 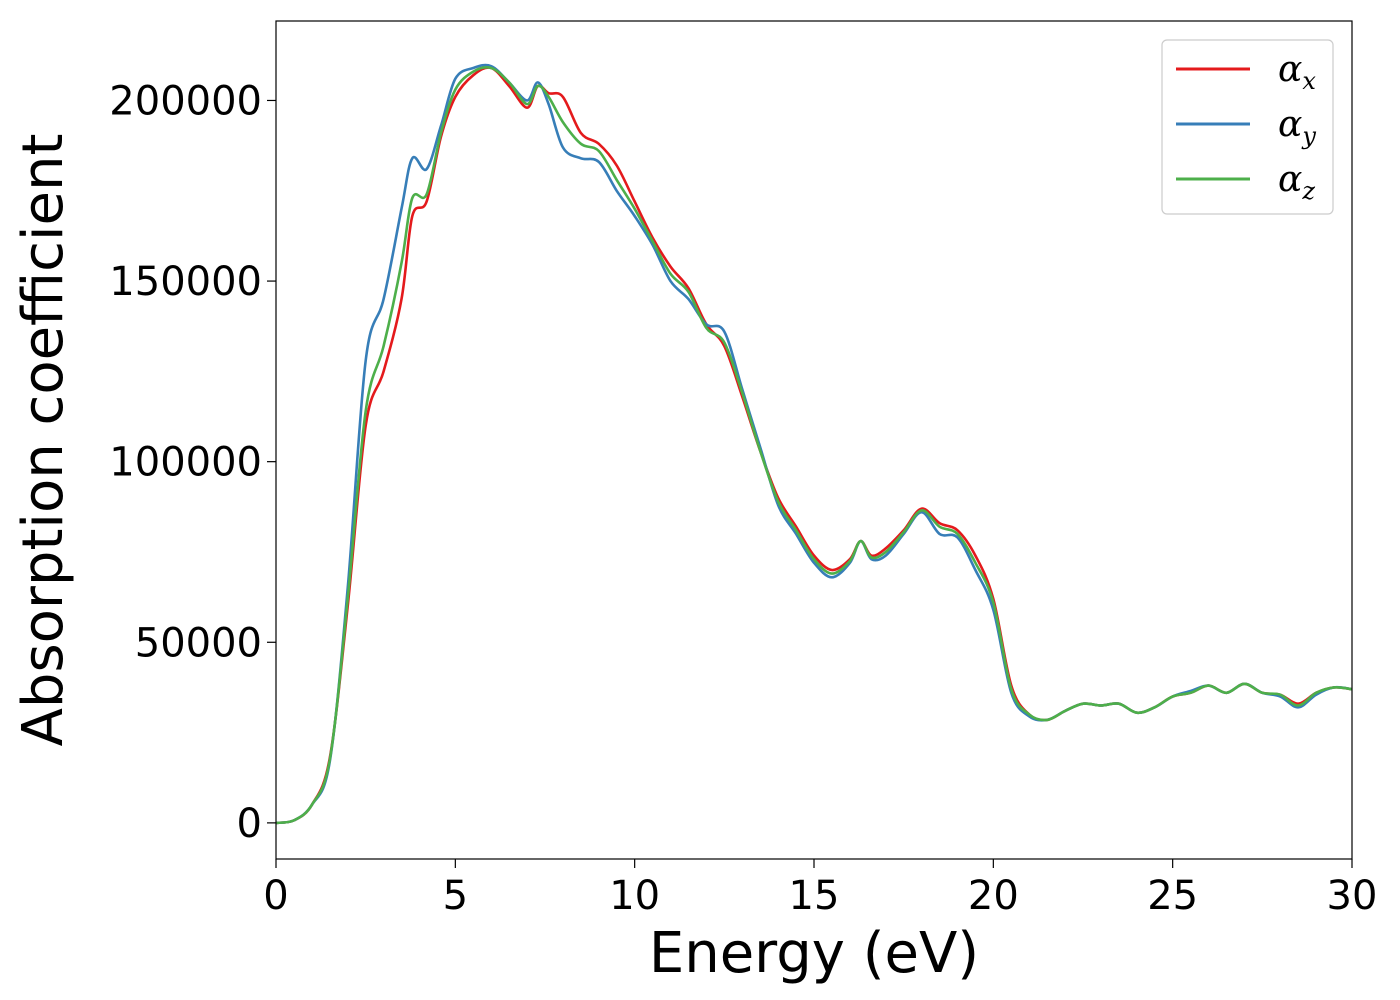 What do you see at coordinates (1247, 127) in the screenshot?
I see `legend-box` at bounding box center [1247, 127].